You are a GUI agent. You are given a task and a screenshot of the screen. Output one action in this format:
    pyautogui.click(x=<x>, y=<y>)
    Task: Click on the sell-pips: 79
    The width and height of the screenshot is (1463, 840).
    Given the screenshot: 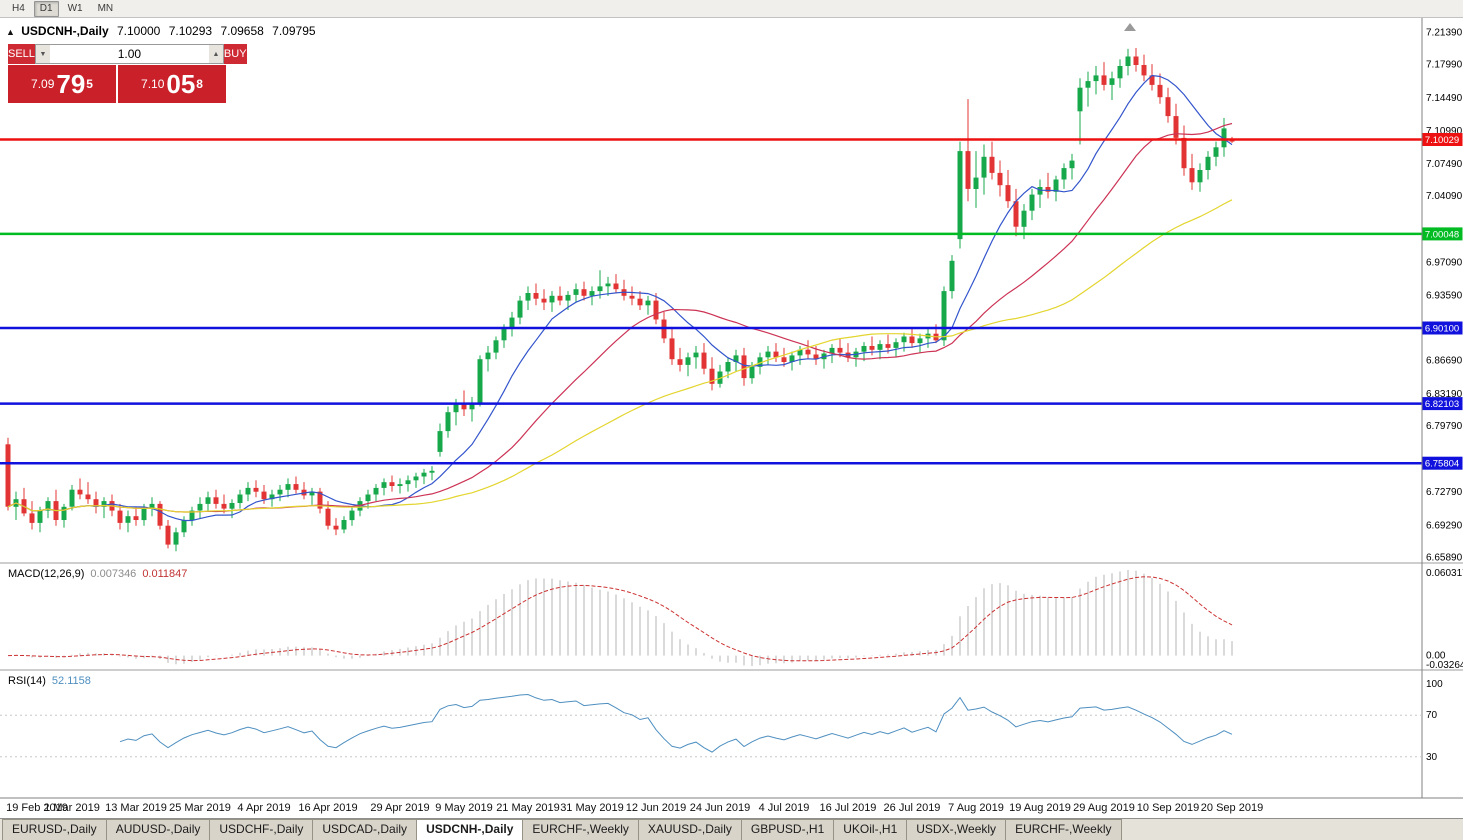 What is the action you would take?
    pyautogui.click(x=71, y=84)
    